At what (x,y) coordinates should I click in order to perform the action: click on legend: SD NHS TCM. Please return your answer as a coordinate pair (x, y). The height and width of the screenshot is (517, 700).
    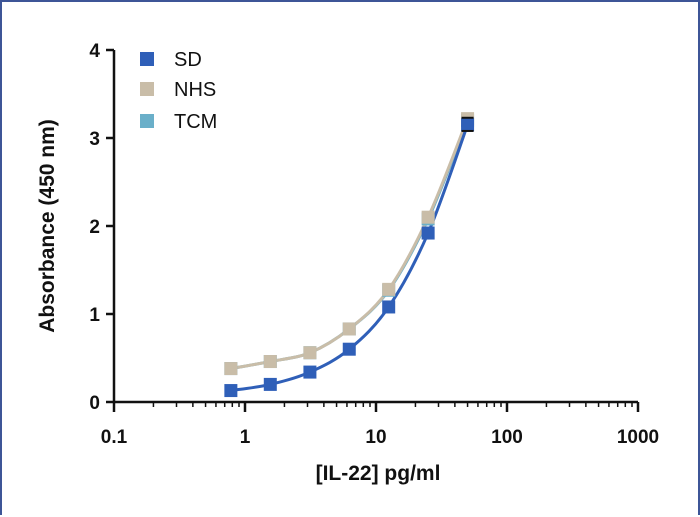
    Looking at the image, I should click on (178, 91).